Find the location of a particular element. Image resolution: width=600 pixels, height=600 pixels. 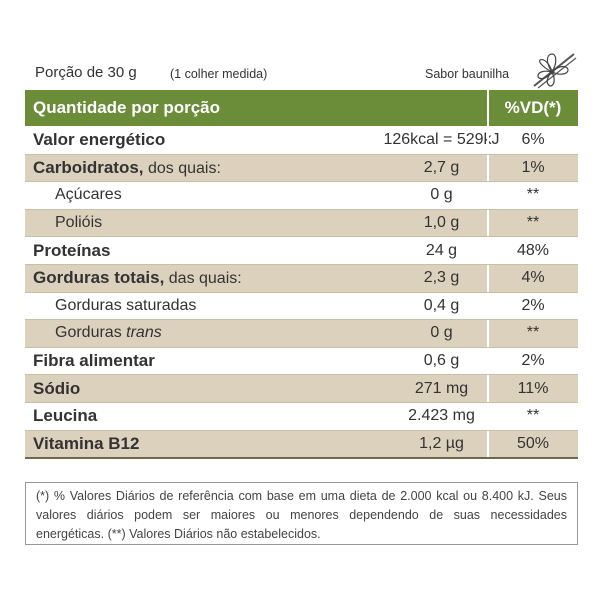

row-label: Leucina is located at coordinates (65, 416).